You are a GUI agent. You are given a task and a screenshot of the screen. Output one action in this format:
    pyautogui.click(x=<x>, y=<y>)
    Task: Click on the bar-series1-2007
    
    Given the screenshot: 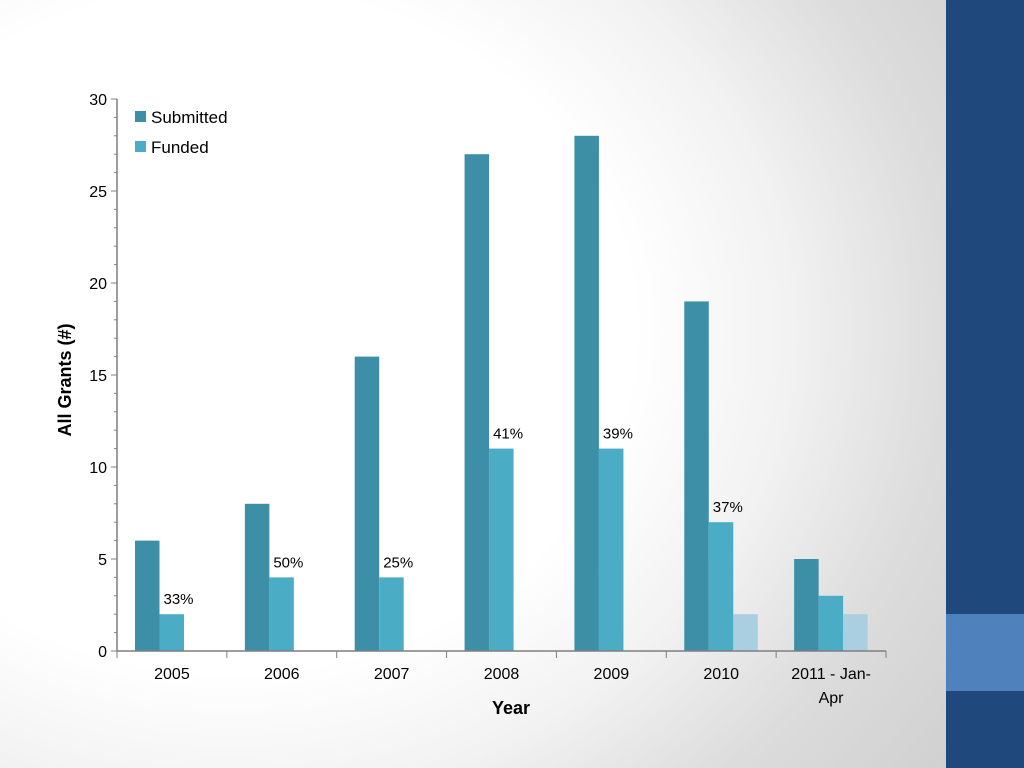 What is the action you would take?
    pyautogui.click(x=391, y=614)
    